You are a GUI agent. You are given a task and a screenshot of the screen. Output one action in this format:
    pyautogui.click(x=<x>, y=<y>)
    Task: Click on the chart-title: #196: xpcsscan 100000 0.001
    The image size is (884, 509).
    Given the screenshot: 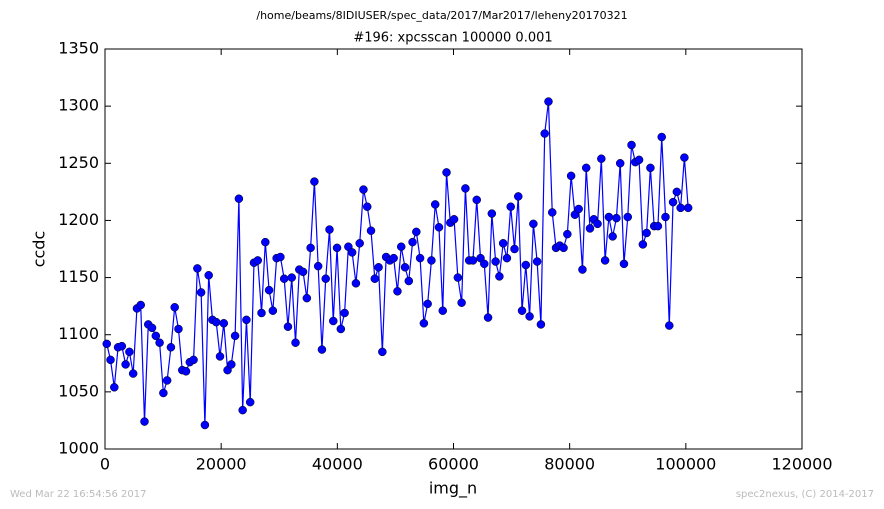 What is the action you would take?
    pyautogui.click(x=452, y=38)
    